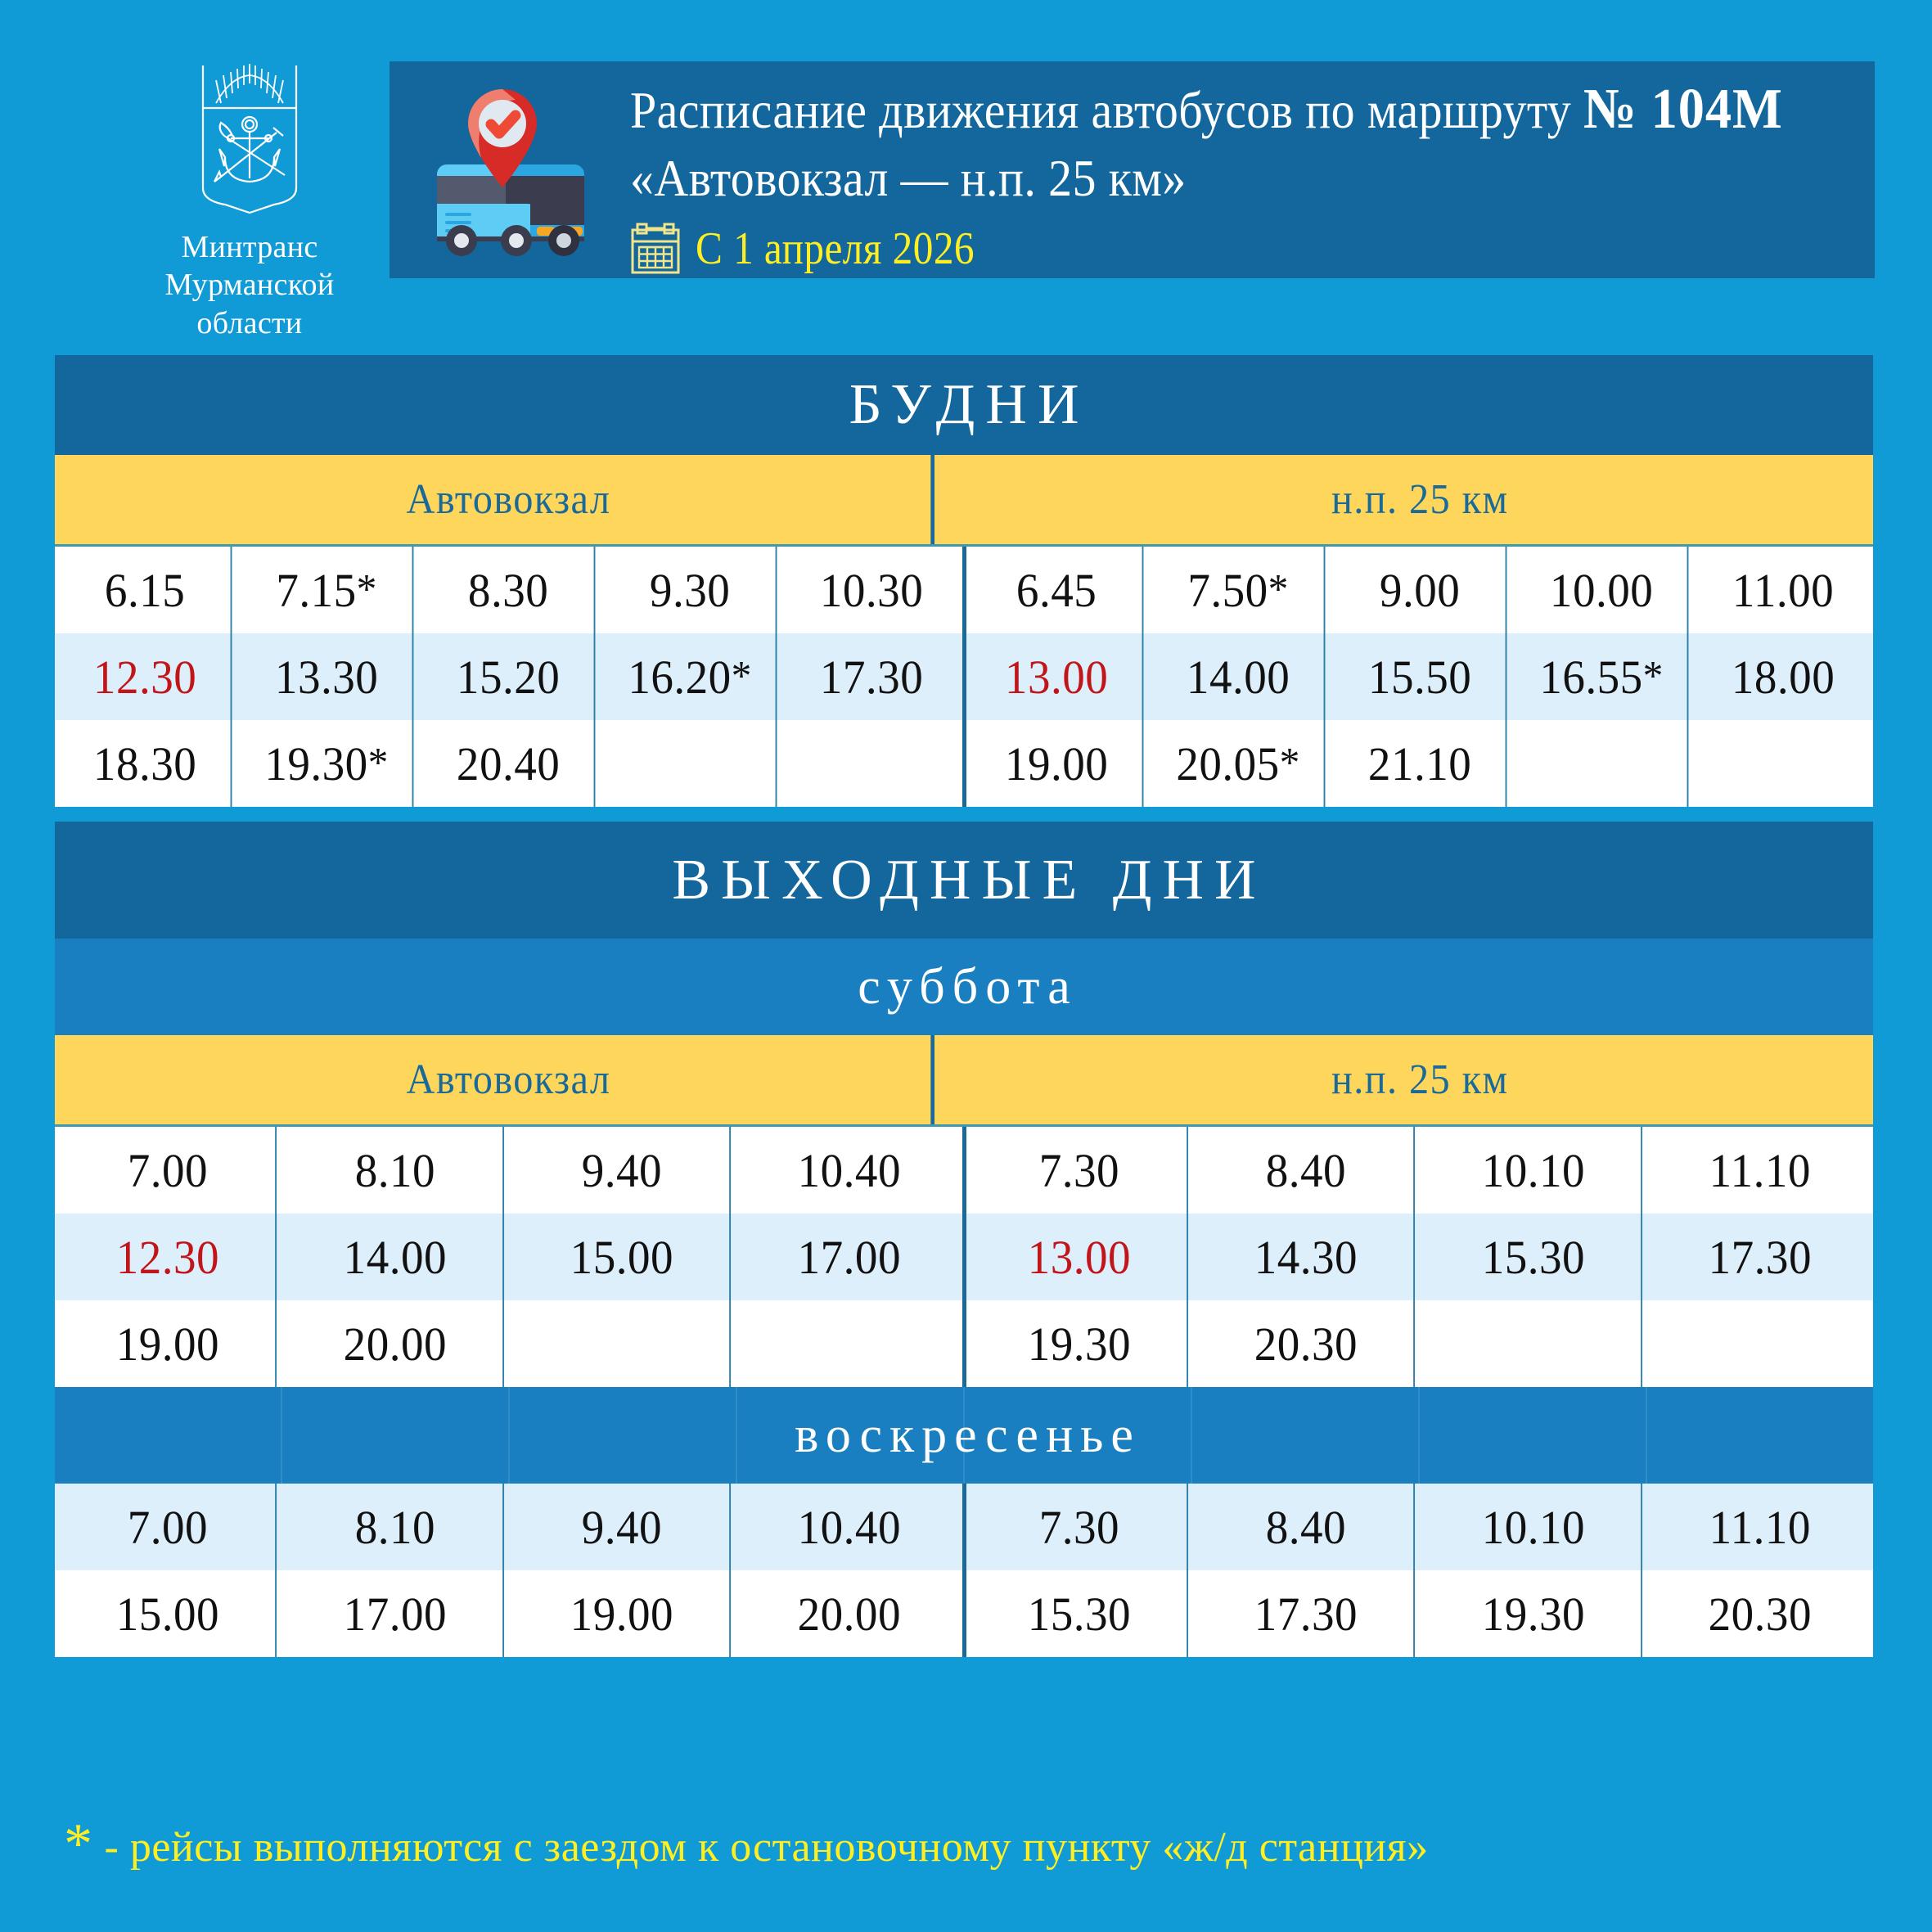 Image resolution: width=1932 pixels, height=1932 pixels. I want to click on time-cell: 14.30, so click(1307, 1257).